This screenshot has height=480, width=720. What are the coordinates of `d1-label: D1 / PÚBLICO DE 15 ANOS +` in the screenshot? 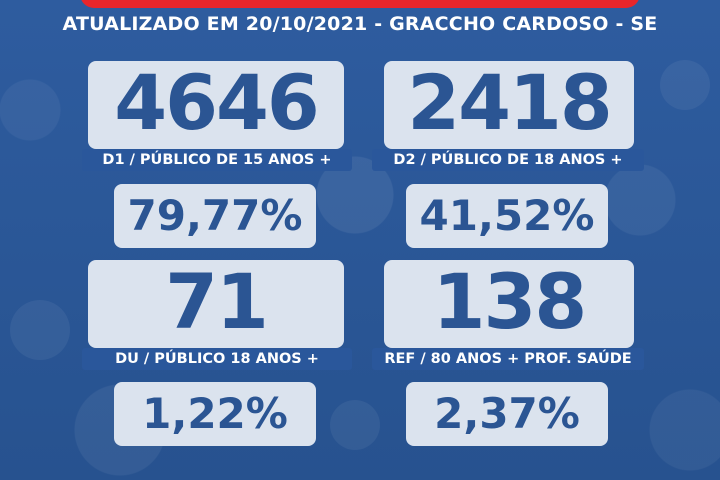 It's located at (217, 160).